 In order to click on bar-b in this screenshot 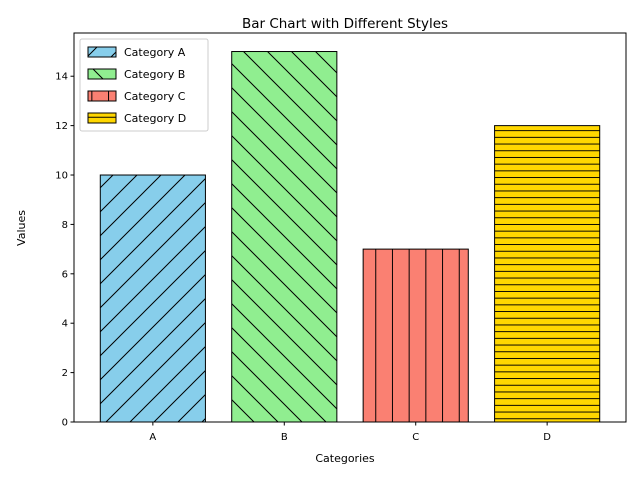, I will do `click(284, 237)`.